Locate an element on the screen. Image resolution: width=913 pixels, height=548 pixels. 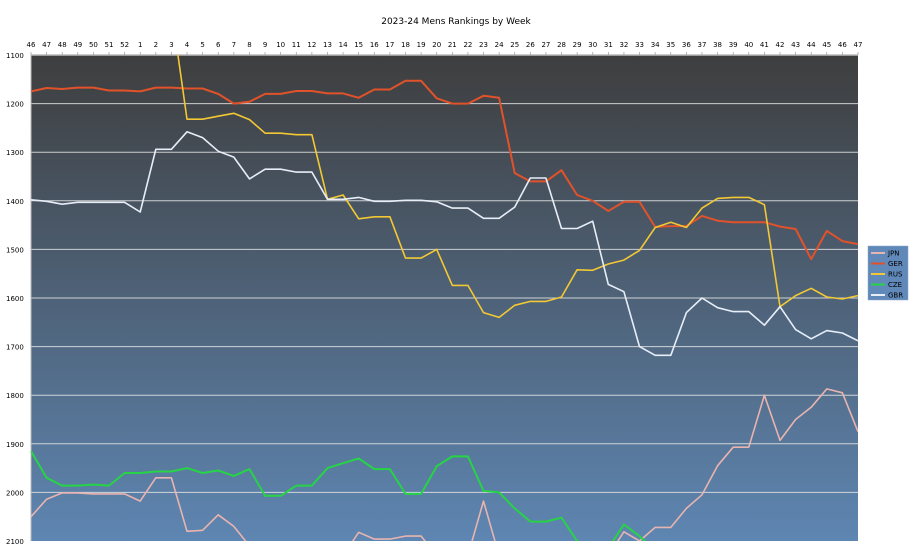
y-tick-label: 1300 is located at coordinates (15, 153).